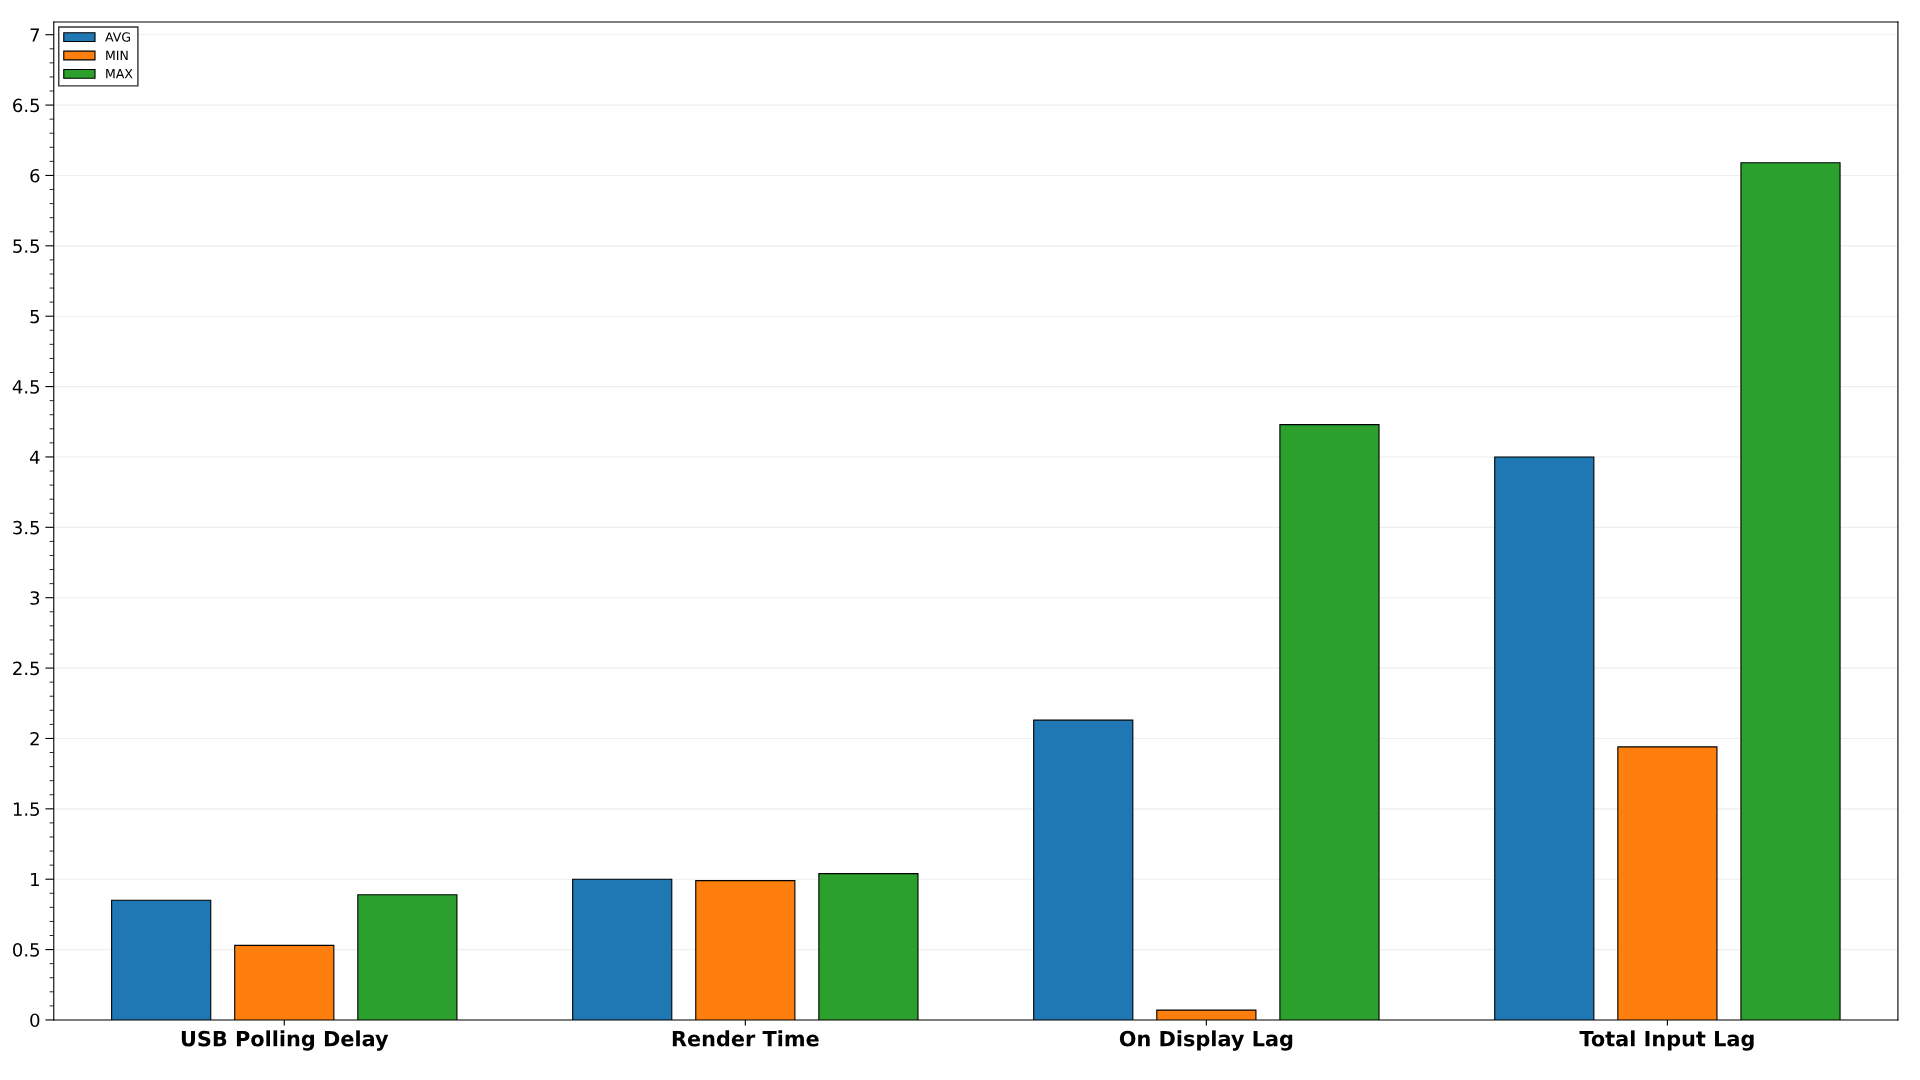 This screenshot has height=1080, width=1920. What do you see at coordinates (25, 387) in the screenshot?
I see `y-tick-label: 4.5` at bounding box center [25, 387].